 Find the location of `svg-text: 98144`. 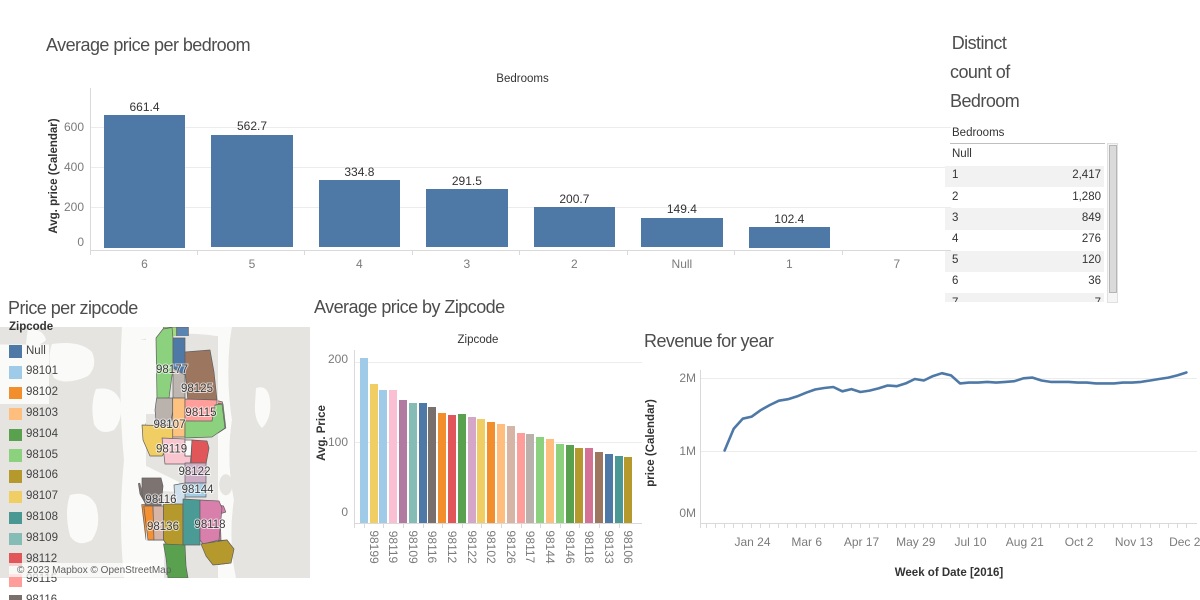

svg-text: 98144 is located at coordinates (198, 490).